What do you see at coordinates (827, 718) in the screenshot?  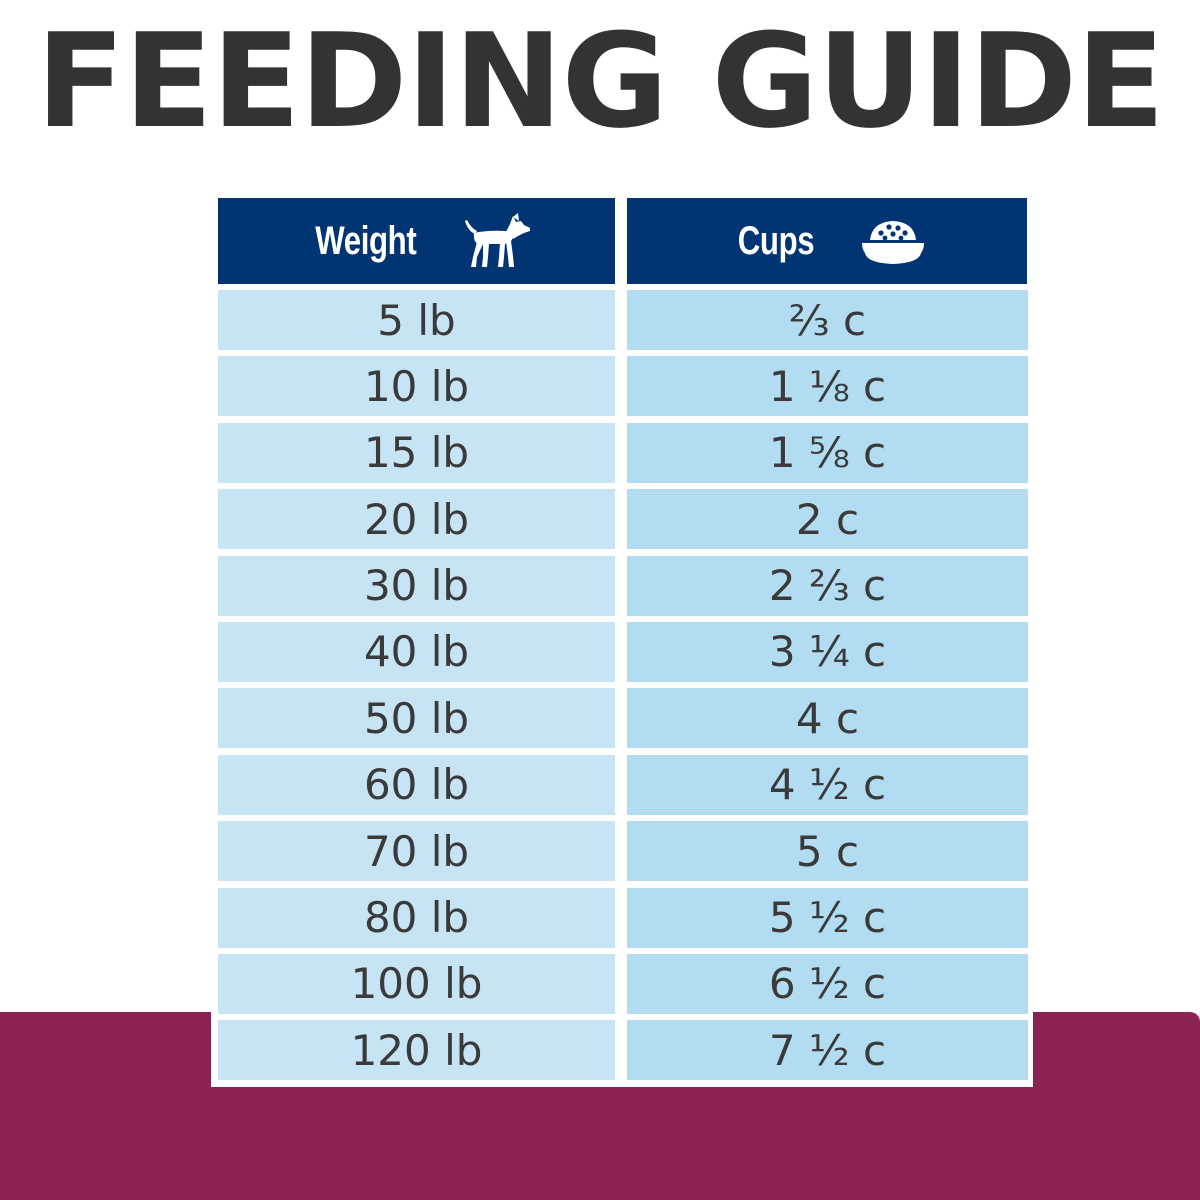 I see `cups-cell: 4 c` at bounding box center [827, 718].